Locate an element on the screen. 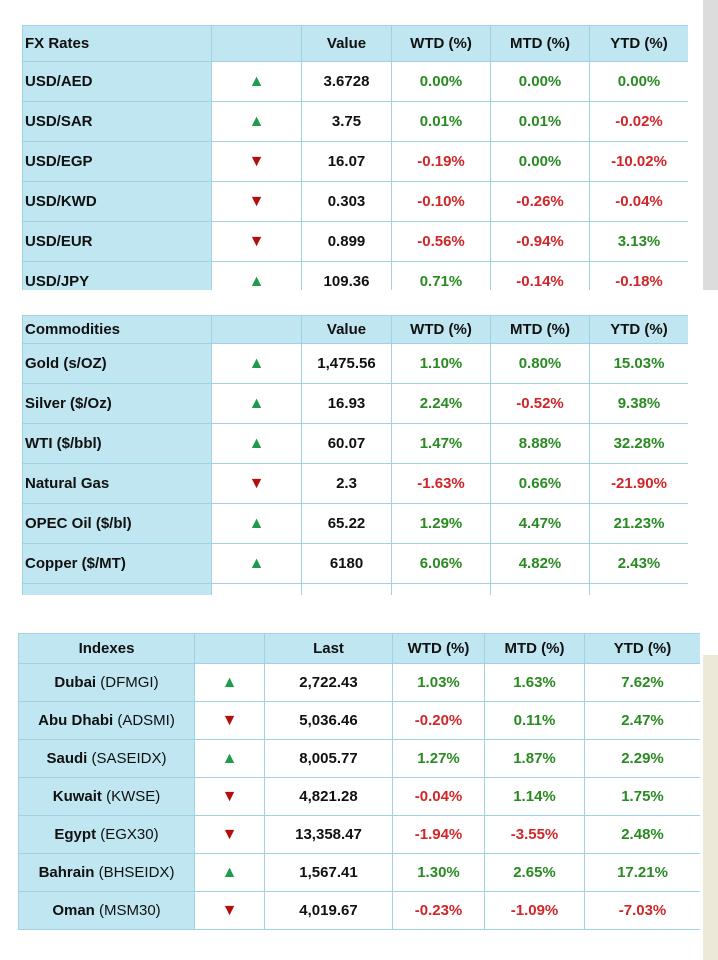 The width and height of the screenshot is (718, 960). mtd-cell: 0.00% is located at coordinates (540, 81).